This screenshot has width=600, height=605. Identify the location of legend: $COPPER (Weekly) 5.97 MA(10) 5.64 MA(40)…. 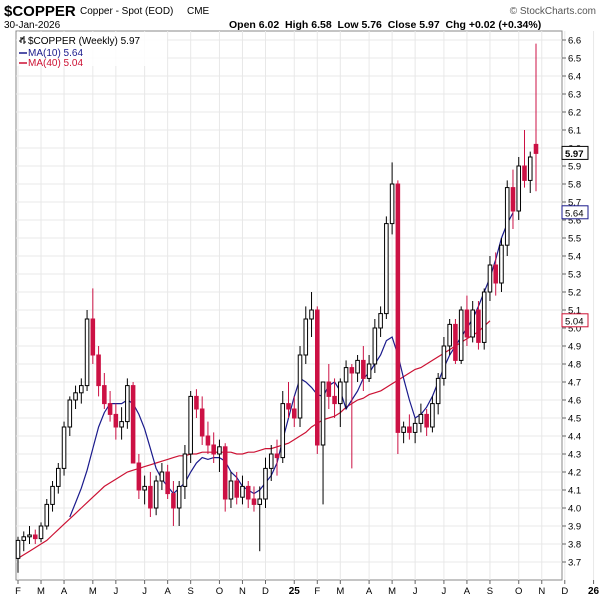
(92, 50).